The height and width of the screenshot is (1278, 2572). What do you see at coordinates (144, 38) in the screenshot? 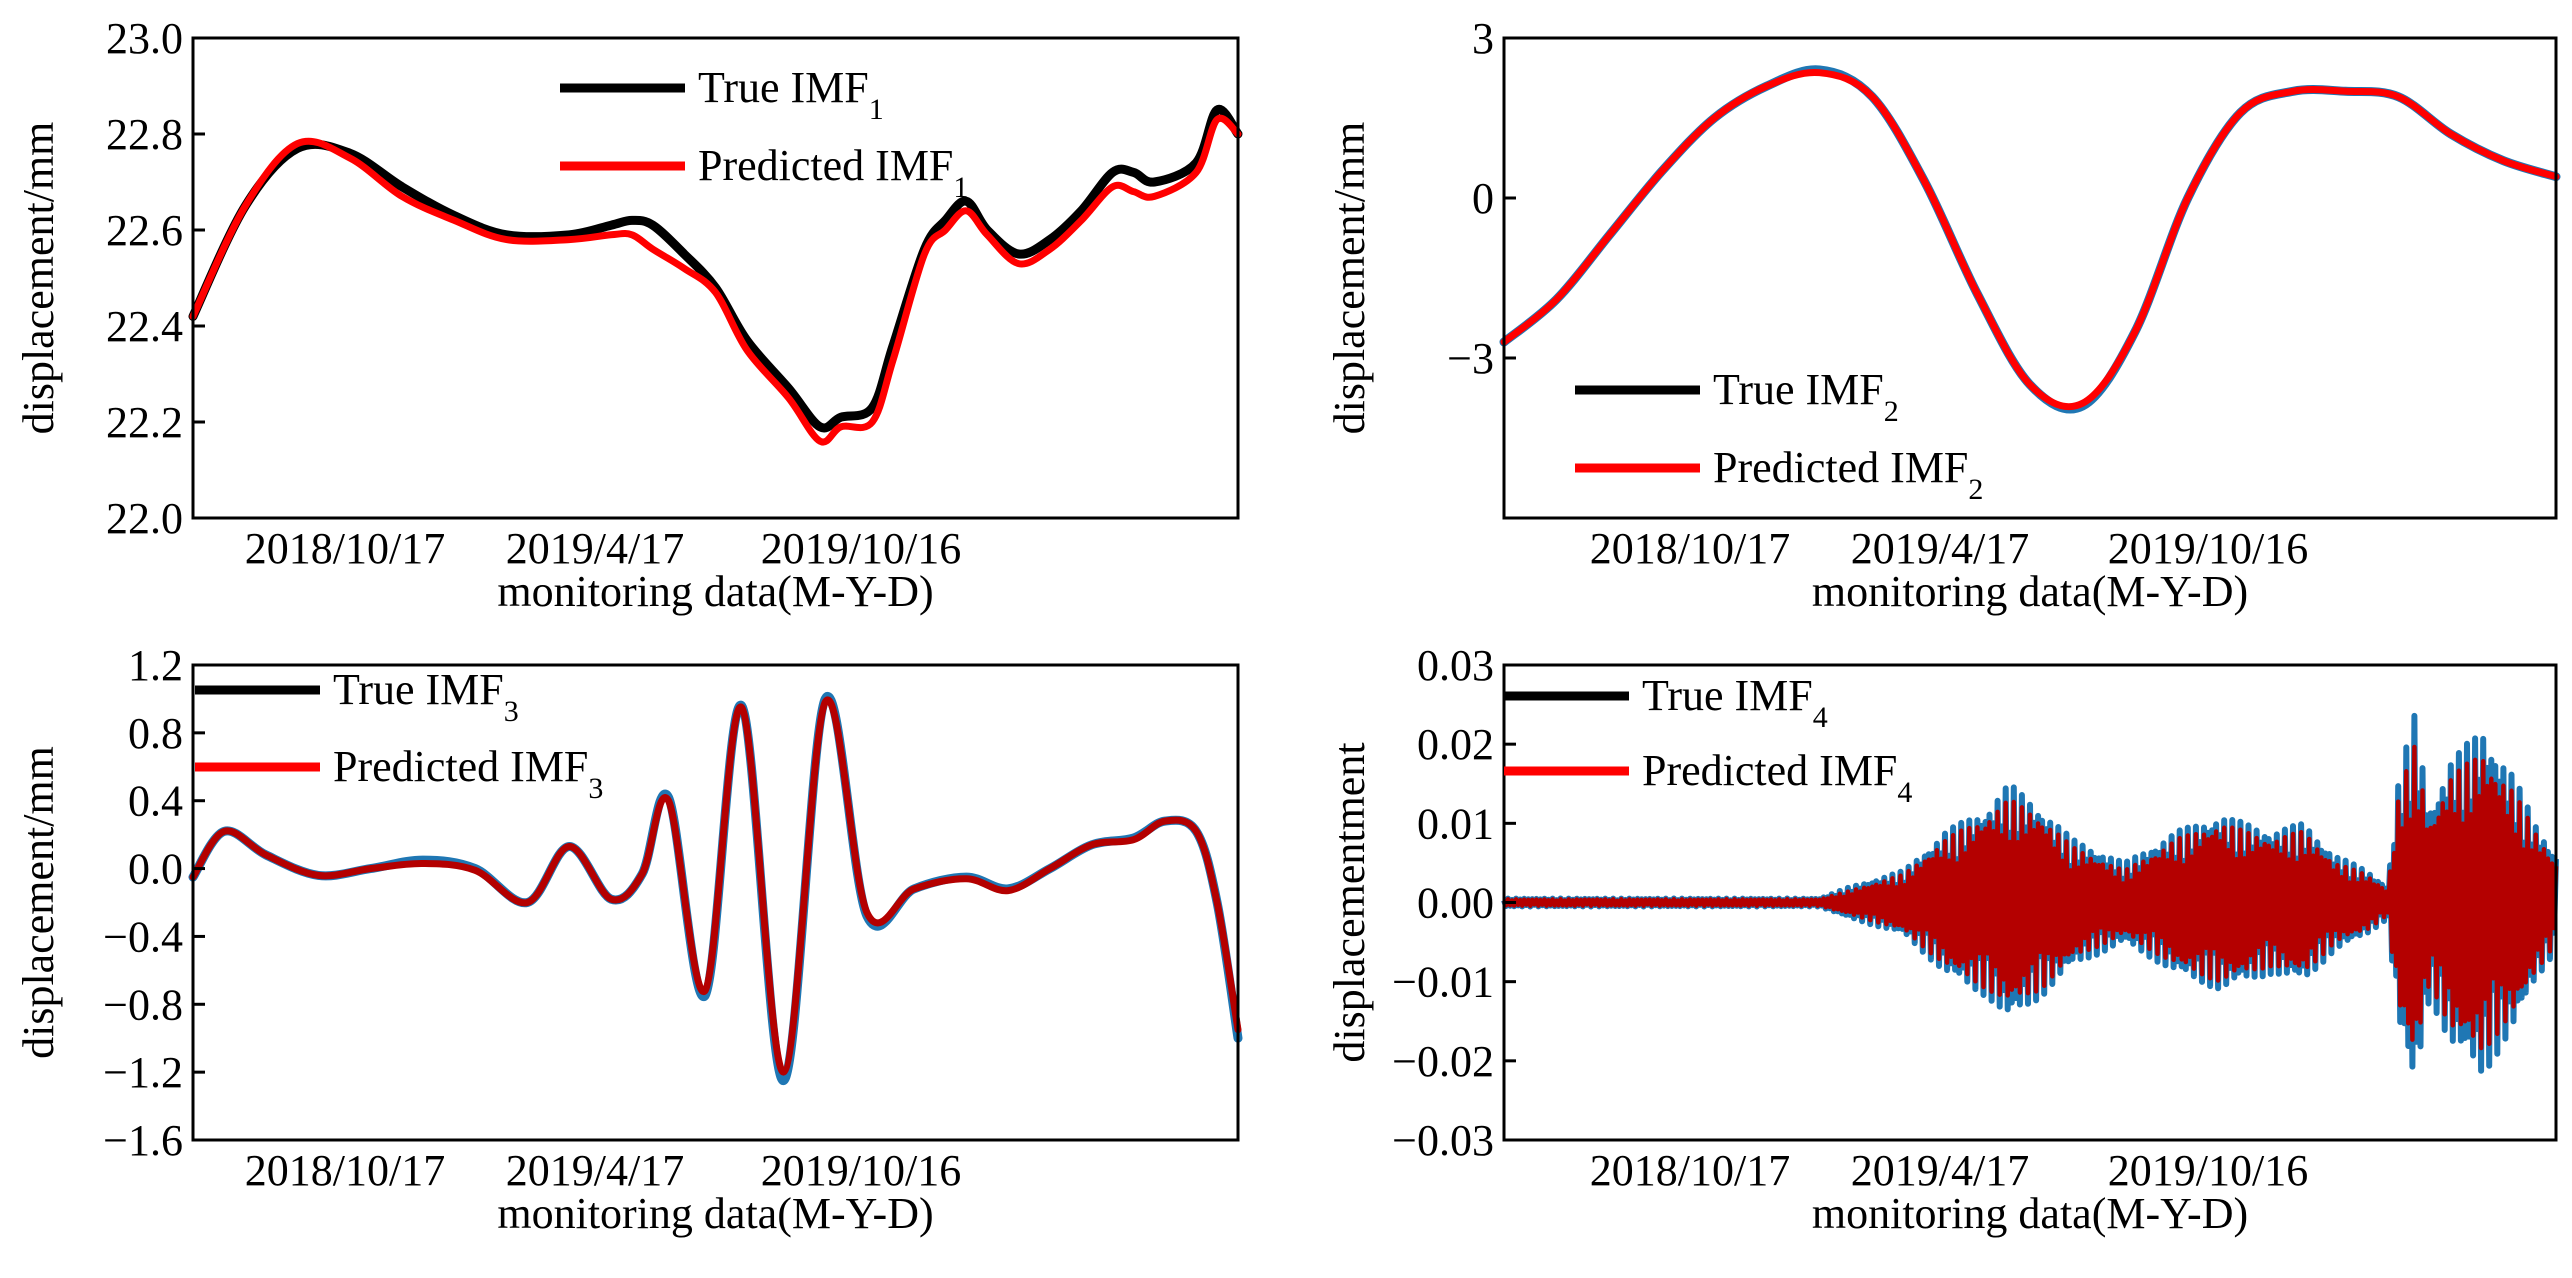
I see `y-tick-label: 23.0` at bounding box center [144, 38].